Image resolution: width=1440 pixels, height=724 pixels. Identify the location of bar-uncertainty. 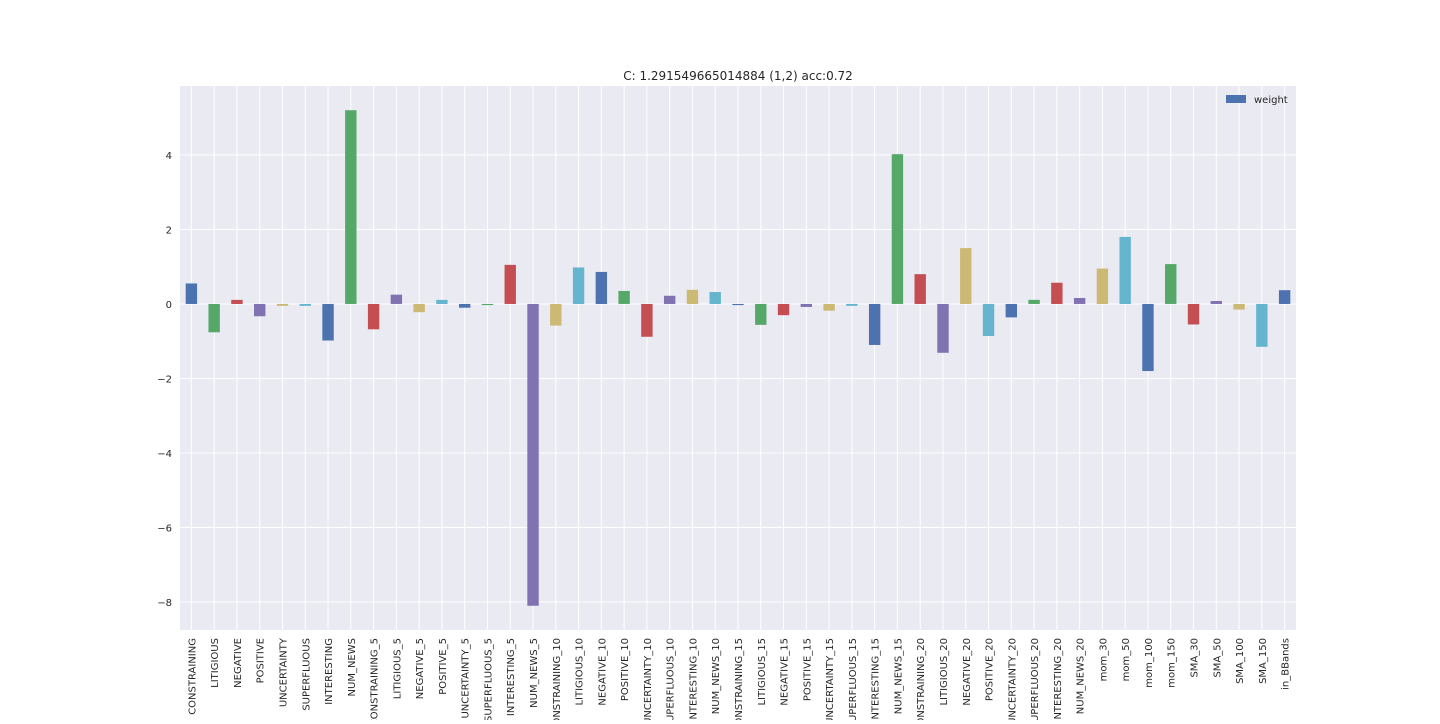
(282, 304).